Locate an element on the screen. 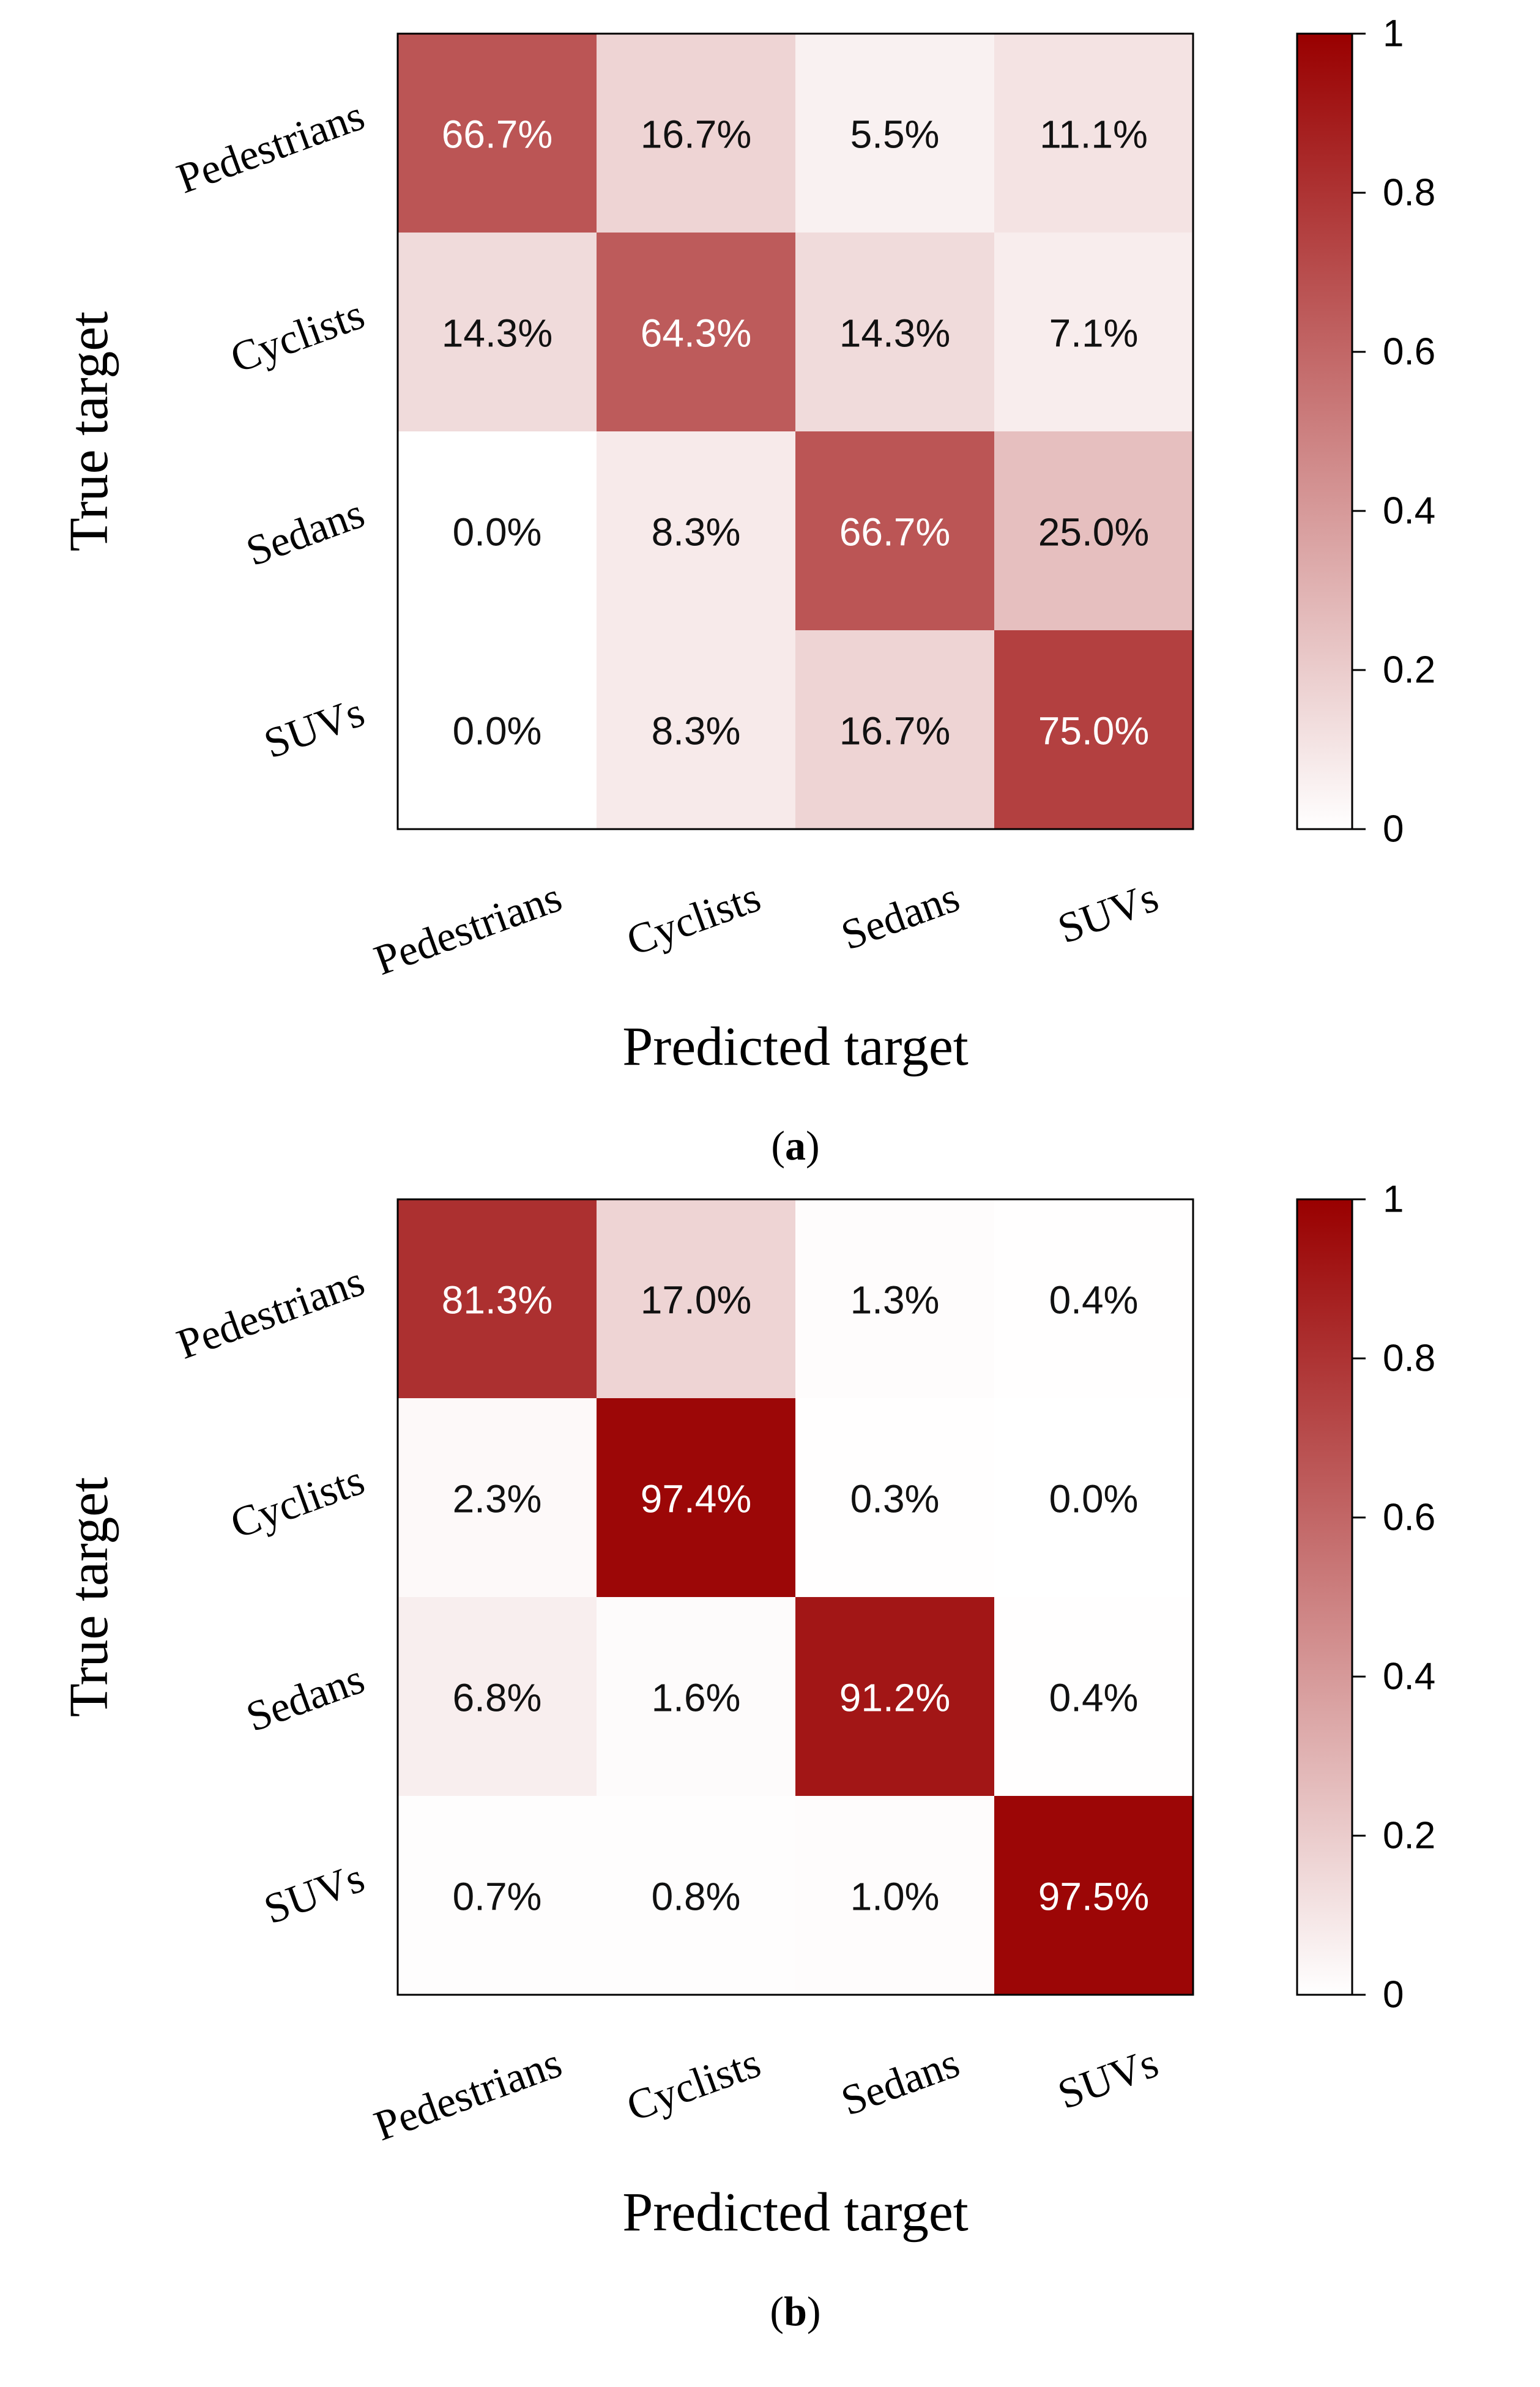 The width and height of the screenshot is (1540, 2387). cell-value-label: 7.1% is located at coordinates (1094, 333).